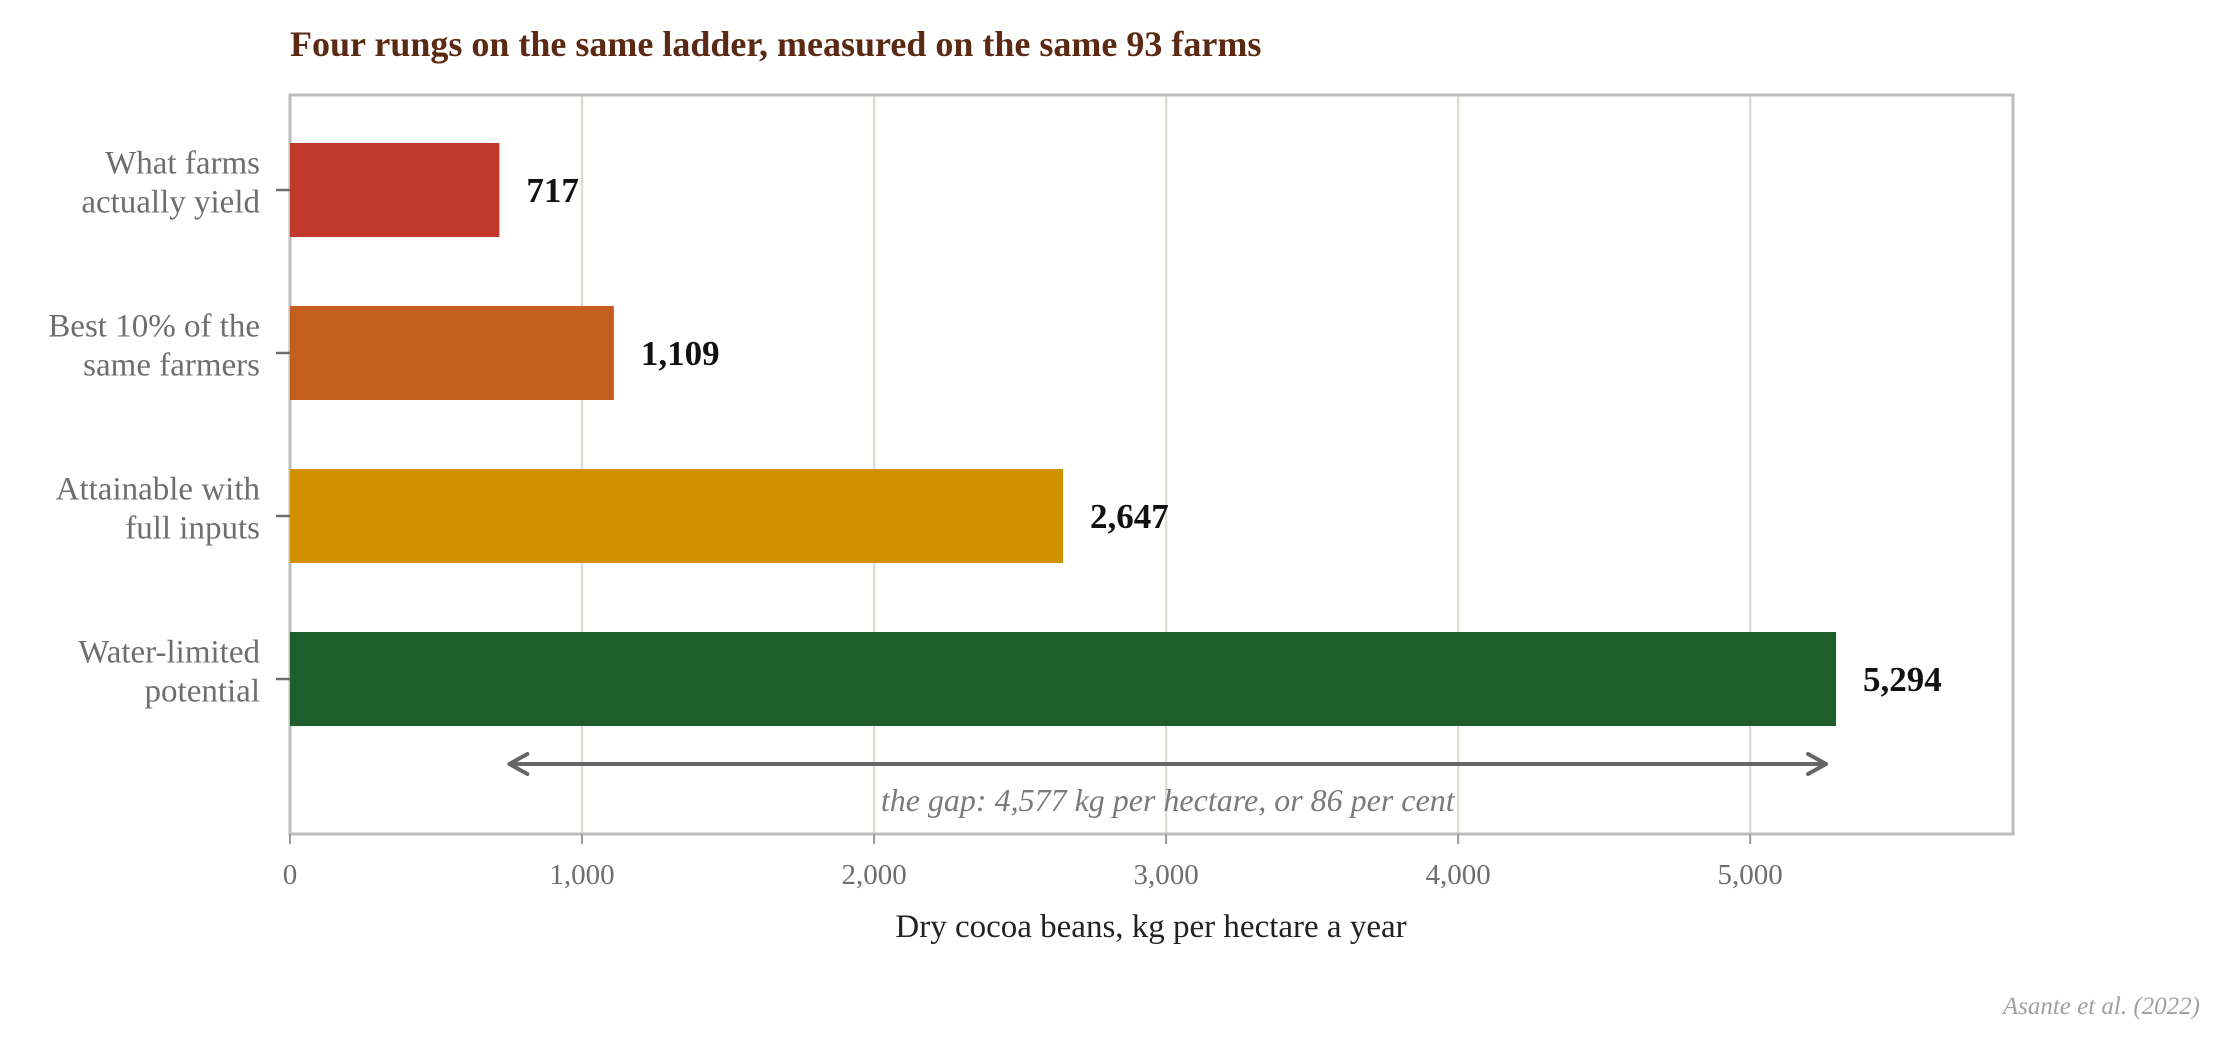 This screenshot has height=1047, width=2227. Describe the element at coordinates (182, 164) in the screenshot. I see `category-label: What farms` at that location.